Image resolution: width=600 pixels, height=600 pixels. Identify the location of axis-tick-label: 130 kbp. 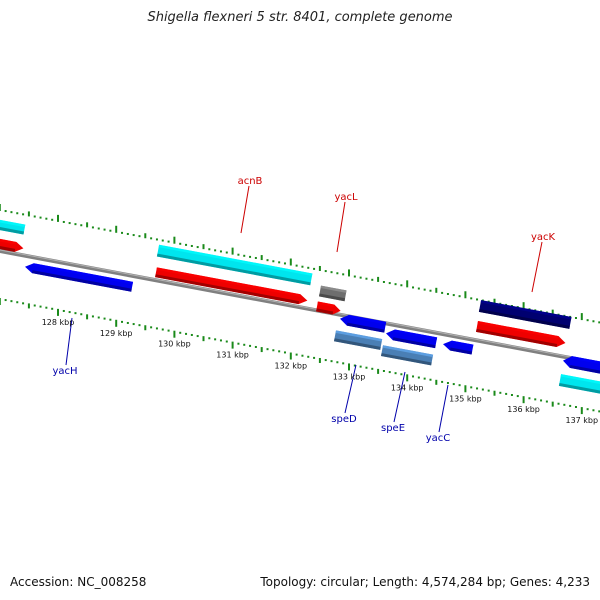
(174, 344).